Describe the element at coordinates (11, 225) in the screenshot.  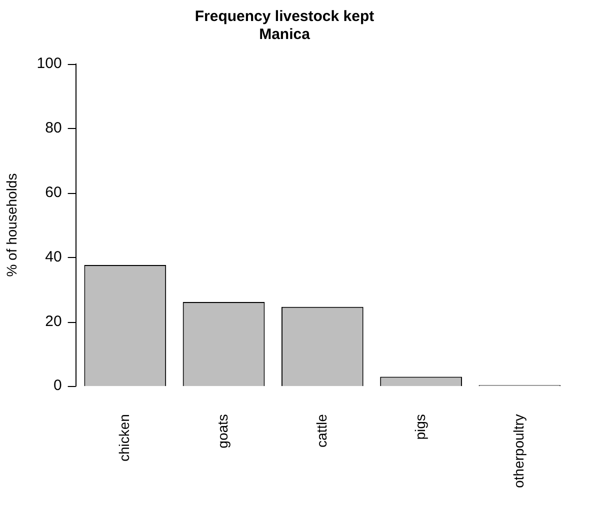
I see `y-axis-title: % of households` at that location.